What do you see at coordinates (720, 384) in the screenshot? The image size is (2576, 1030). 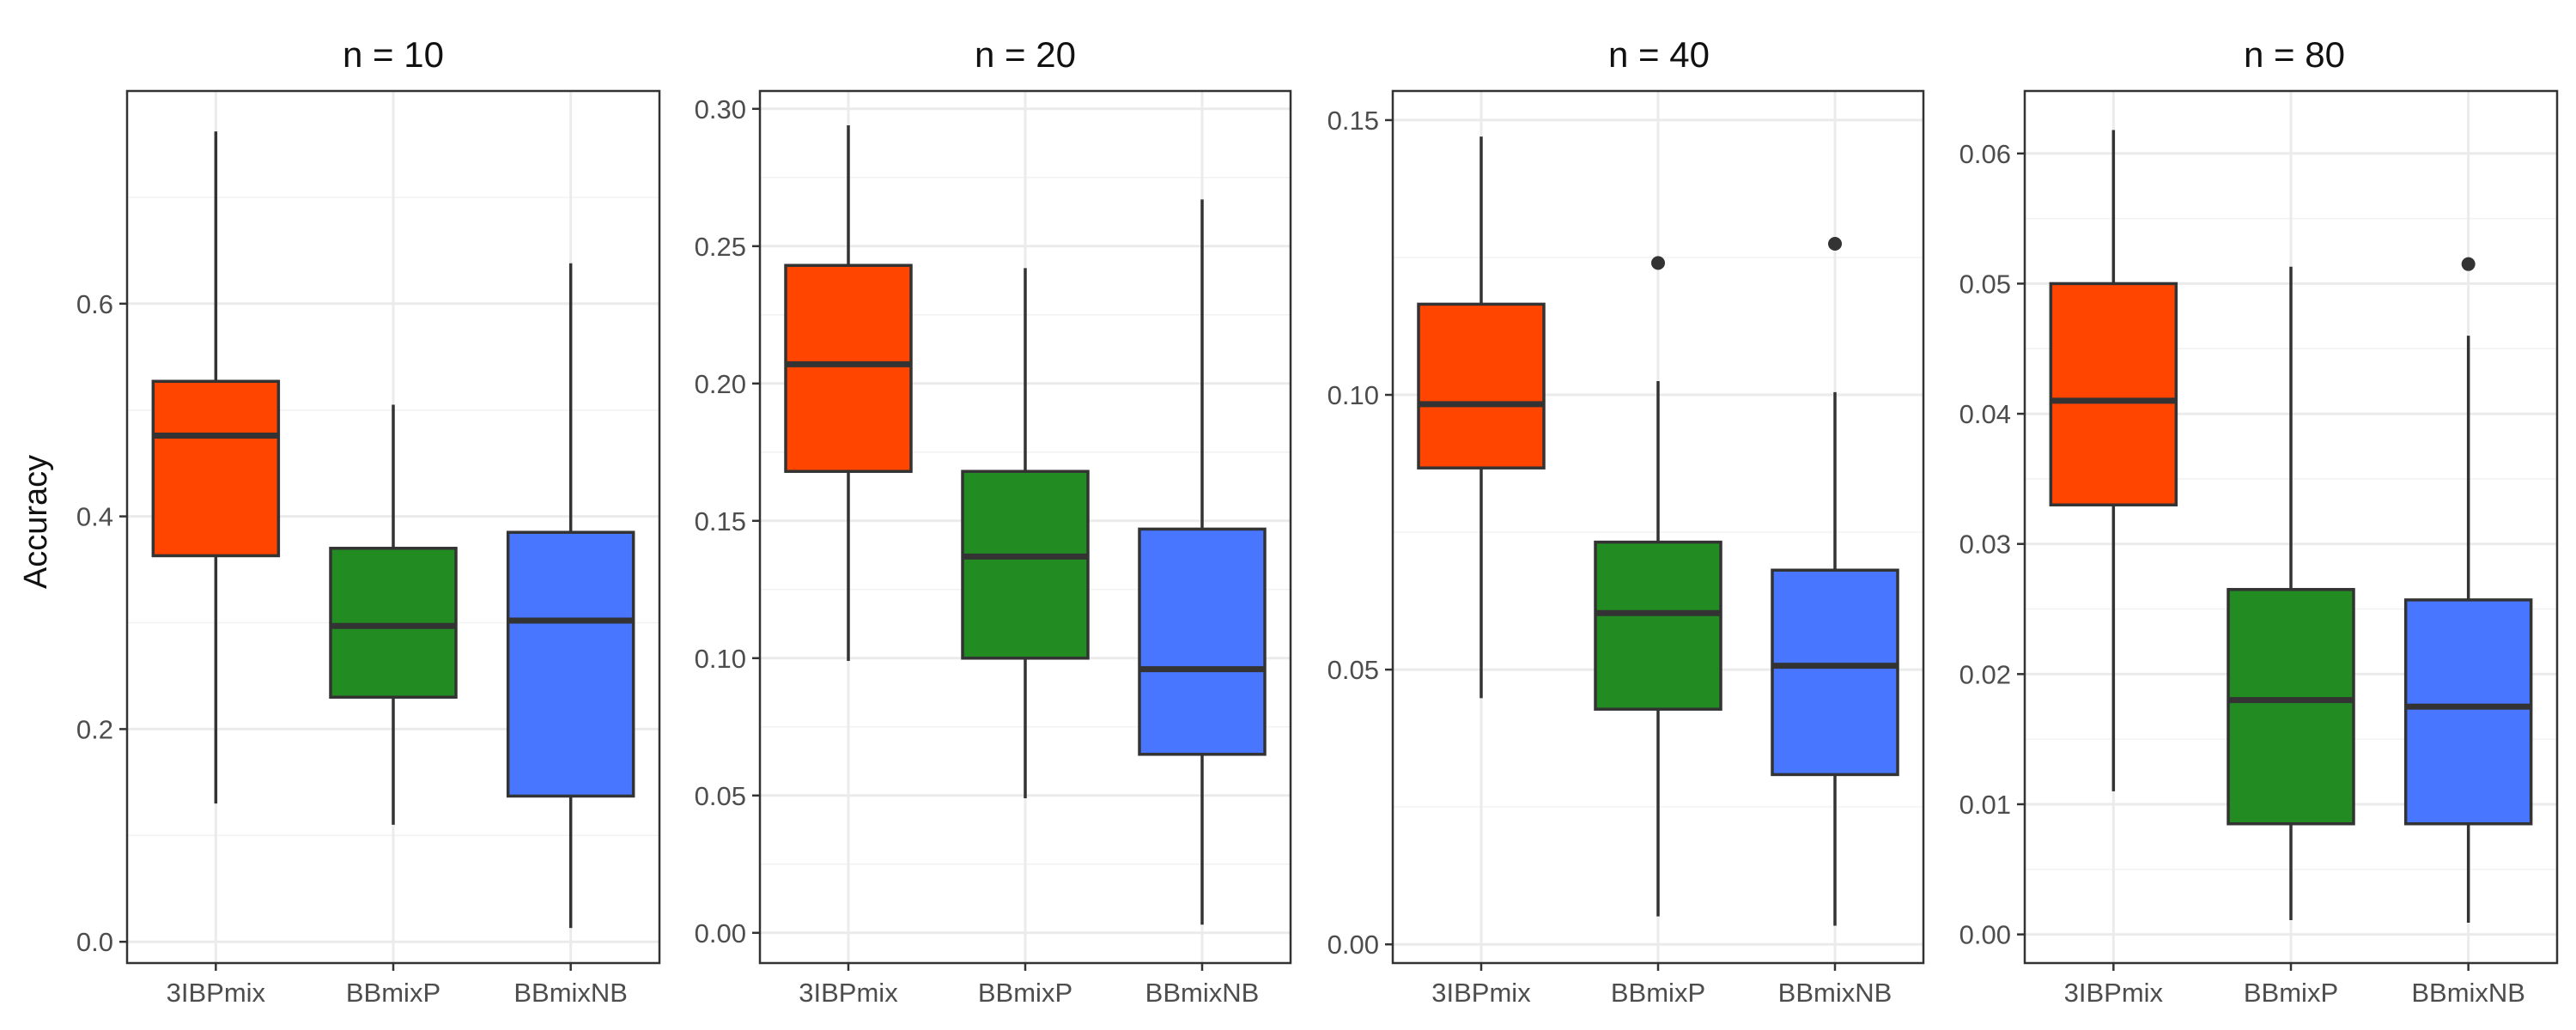 I see `y-tick-label: 0.20` at bounding box center [720, 384].